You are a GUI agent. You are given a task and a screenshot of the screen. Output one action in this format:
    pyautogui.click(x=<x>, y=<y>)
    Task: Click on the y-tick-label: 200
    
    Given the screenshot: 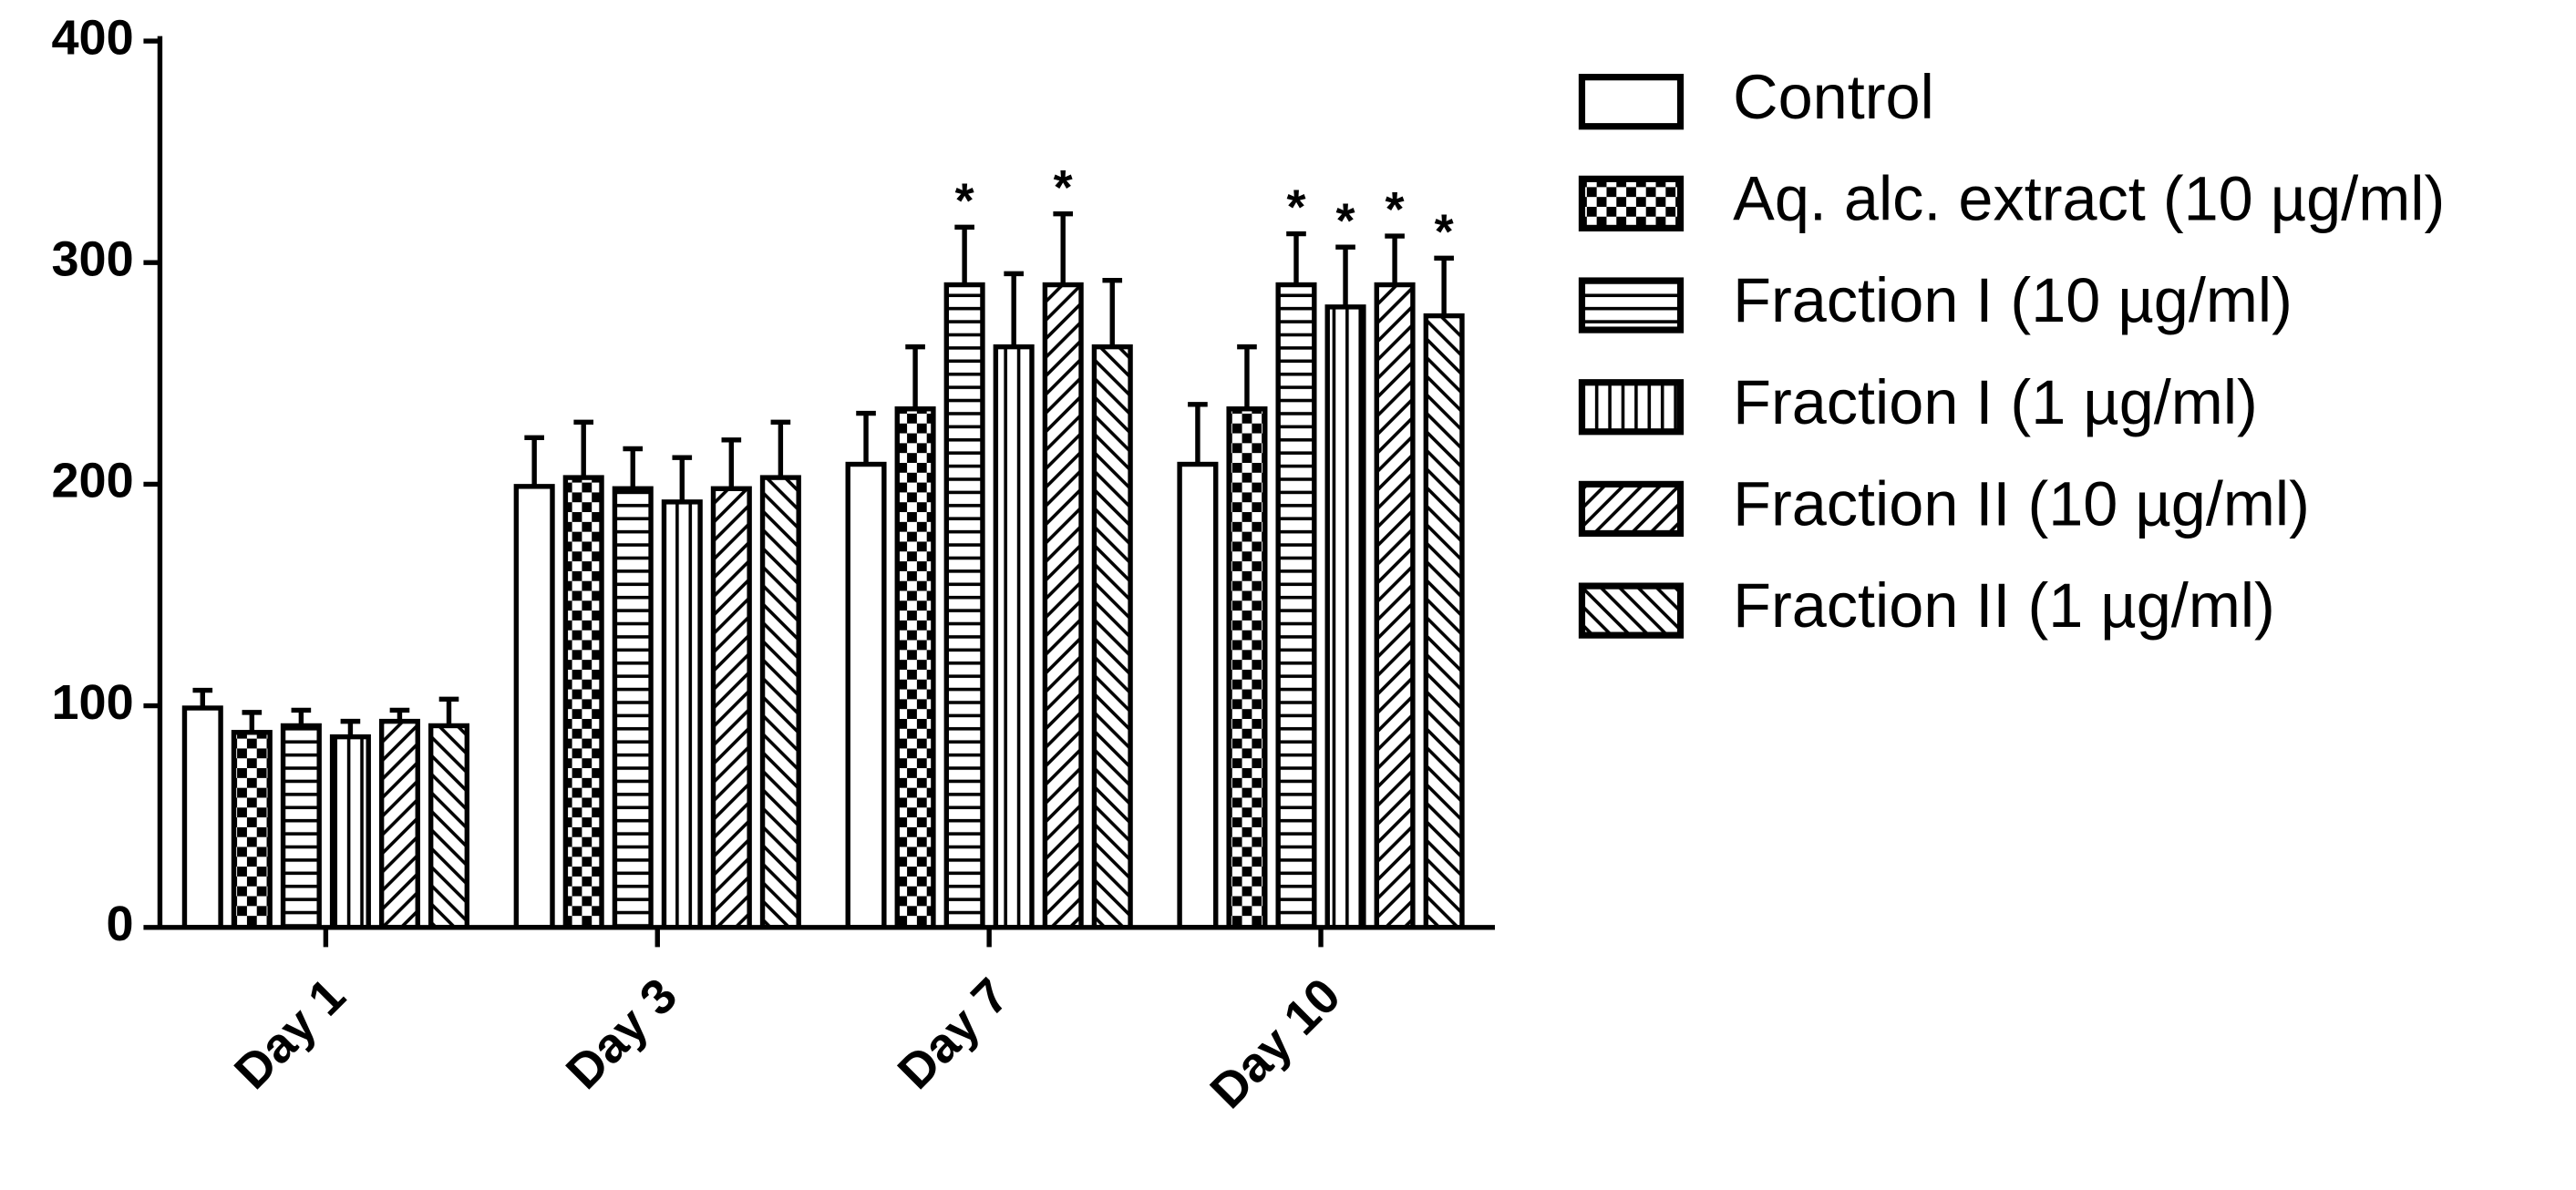 What is the action you would take?
    pyautogui.click(x=92, y=481)
    